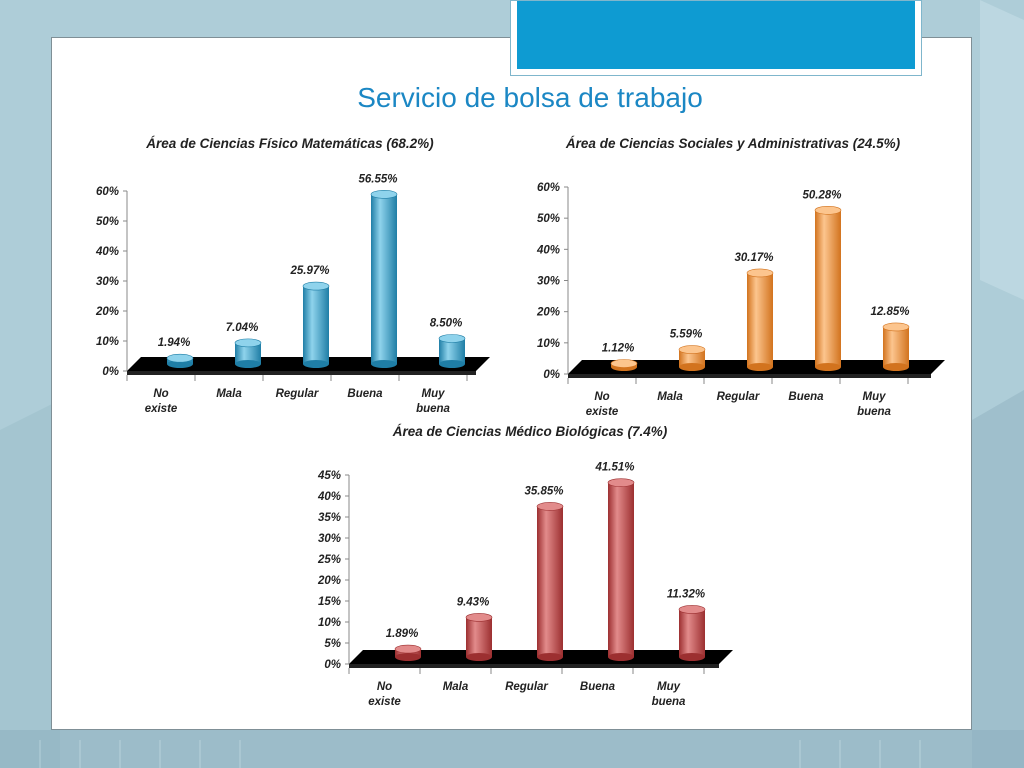 This screenshot has width=1024, height=768. I want to click on data-label: 12.85%, so click(889, 312).